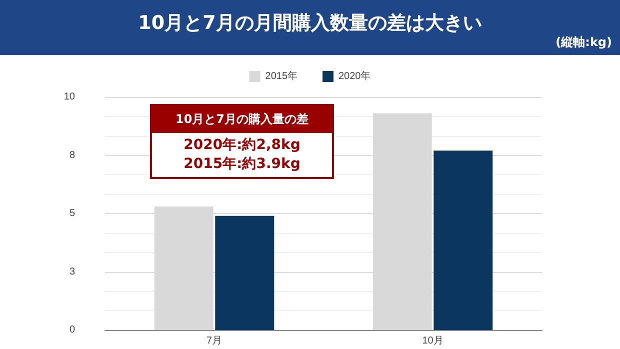  What do you see at coordinates (70, 97) in the screenshot?
I see `y-tick-label: 10` at bounding box center [70, 97].